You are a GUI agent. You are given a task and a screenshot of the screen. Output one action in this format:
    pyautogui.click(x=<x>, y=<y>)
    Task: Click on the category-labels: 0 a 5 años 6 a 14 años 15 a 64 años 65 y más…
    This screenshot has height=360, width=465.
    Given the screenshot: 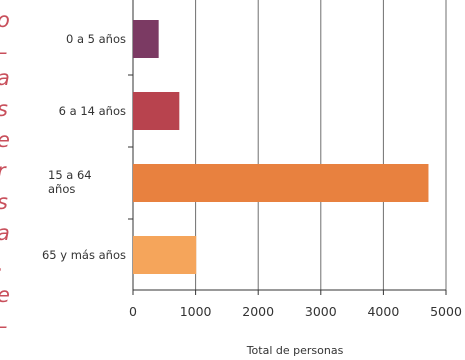 What is the action you would take?
    pyautogui.click(x=84, y=147)
    